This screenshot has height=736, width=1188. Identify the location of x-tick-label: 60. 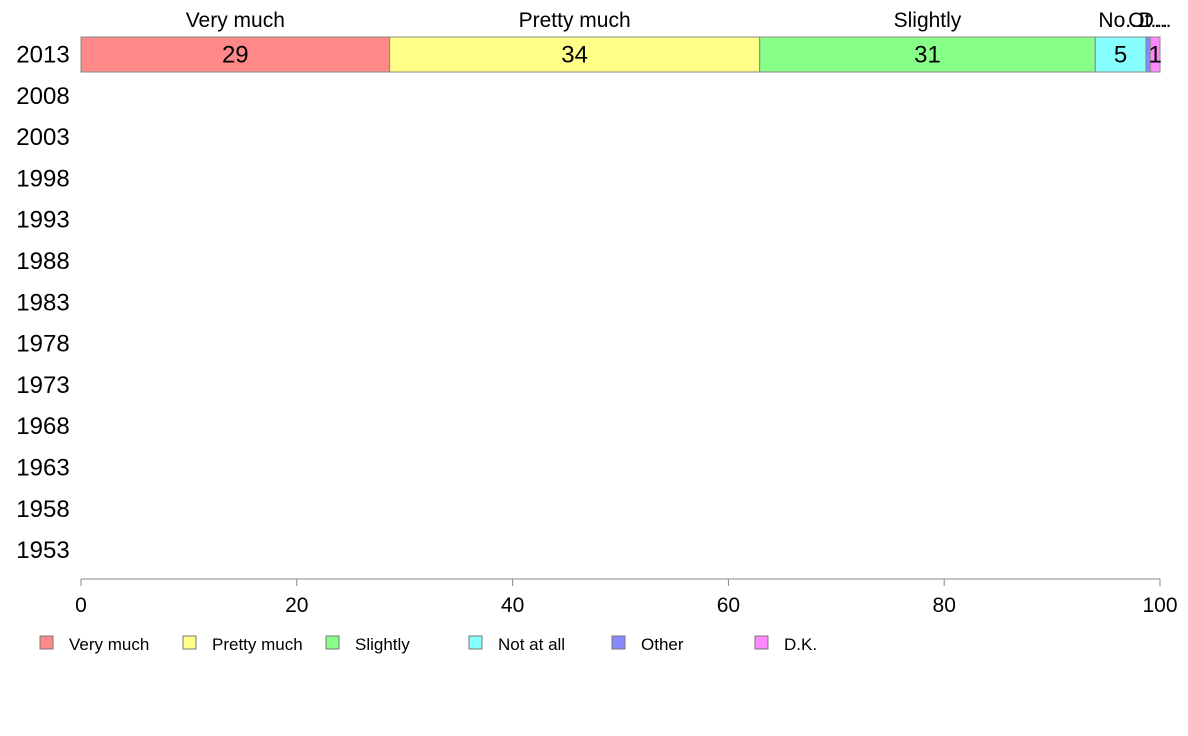
(728, 605).